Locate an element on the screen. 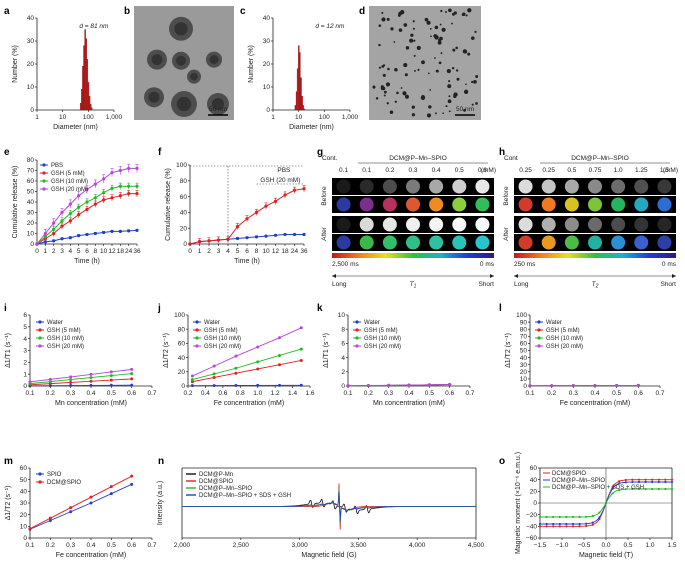 This screenshot has height=566, width=685. x-tick-label: 0.4 is located at coordinates (90, 545).